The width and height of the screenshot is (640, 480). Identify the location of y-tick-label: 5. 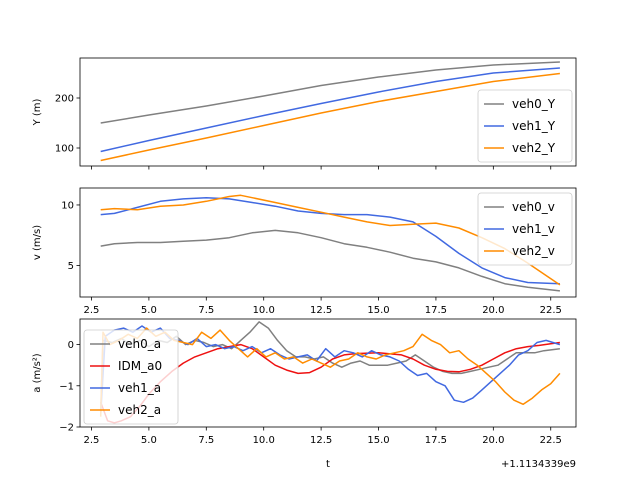
(71, 266).